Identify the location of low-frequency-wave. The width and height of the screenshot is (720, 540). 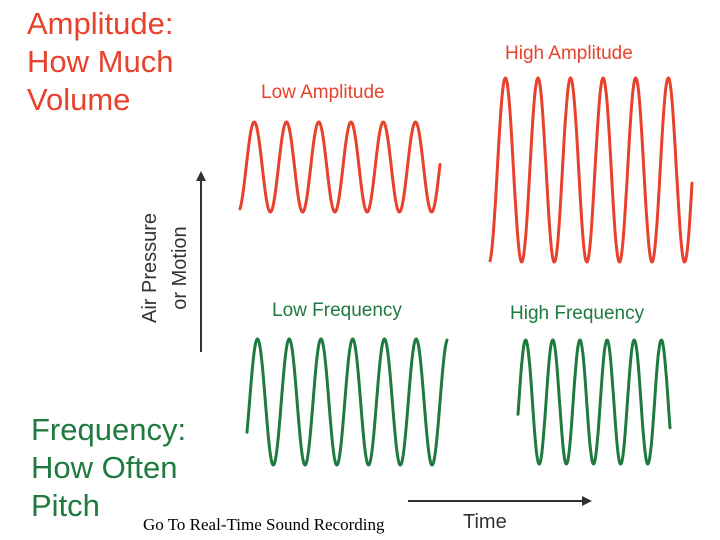
(347, 402).